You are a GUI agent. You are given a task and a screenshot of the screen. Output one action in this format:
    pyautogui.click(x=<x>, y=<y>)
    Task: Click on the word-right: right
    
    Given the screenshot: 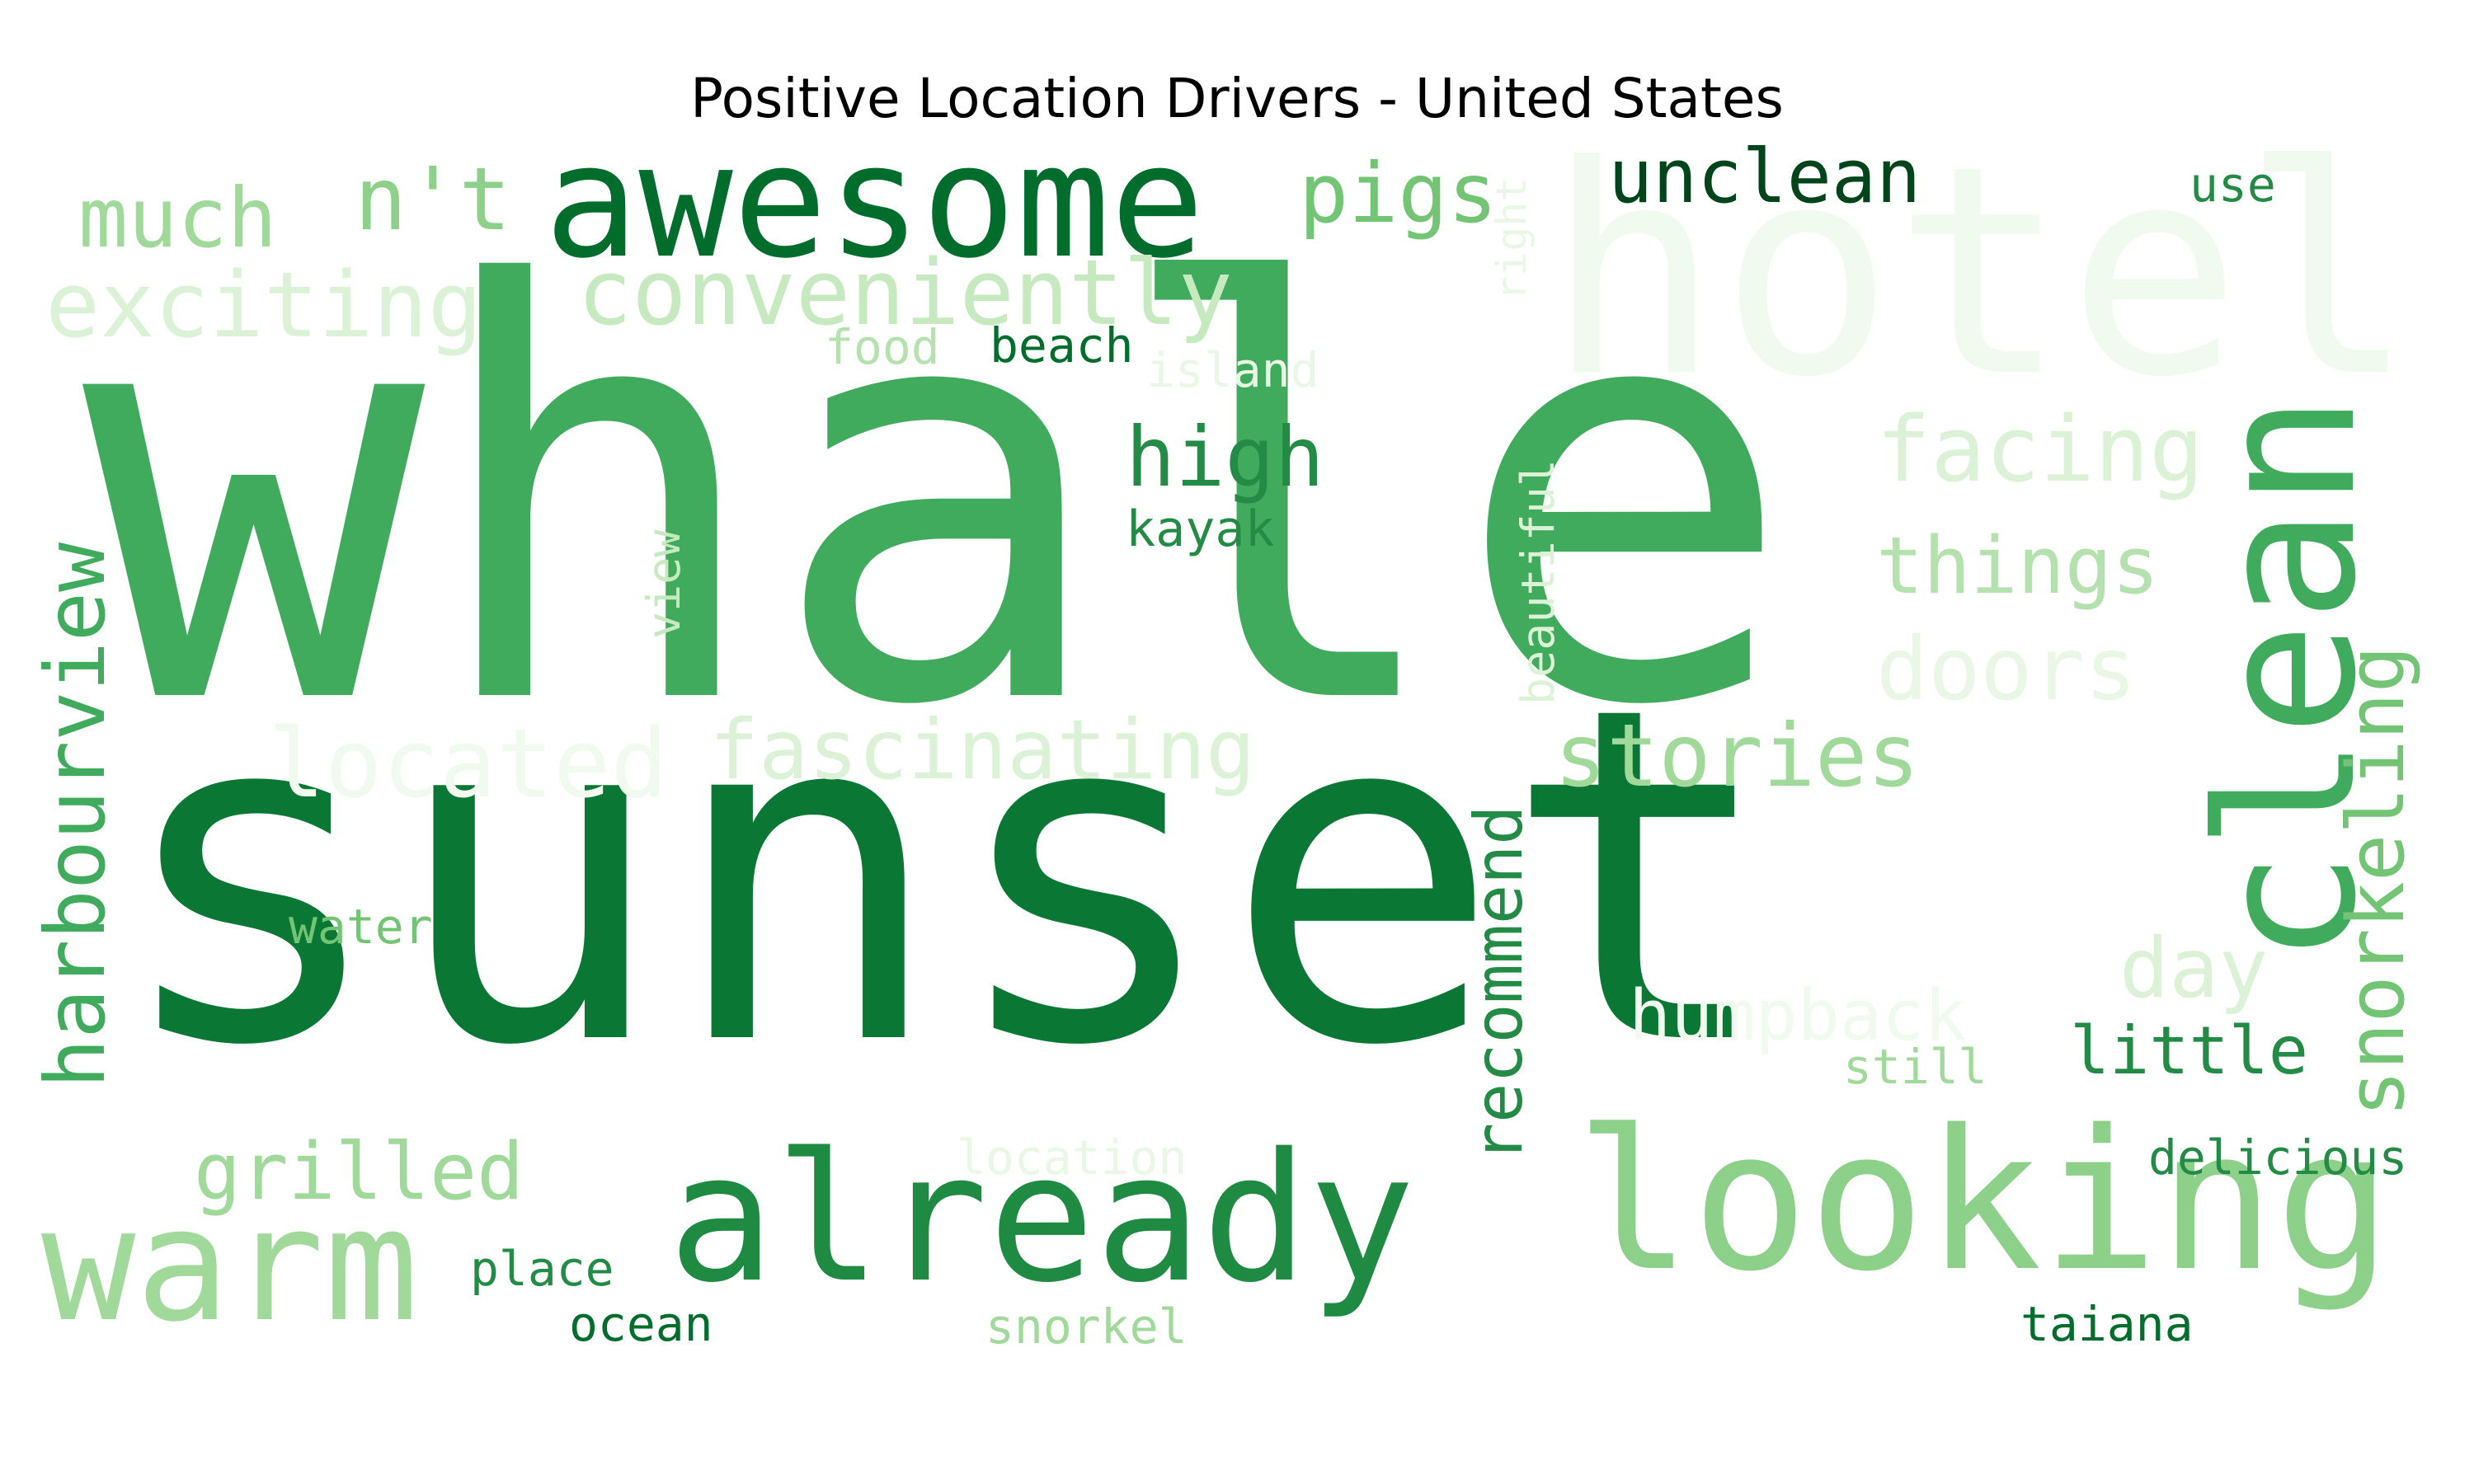 What is the action you would take?
    pyautogui.click(x=1512, y=238)
    